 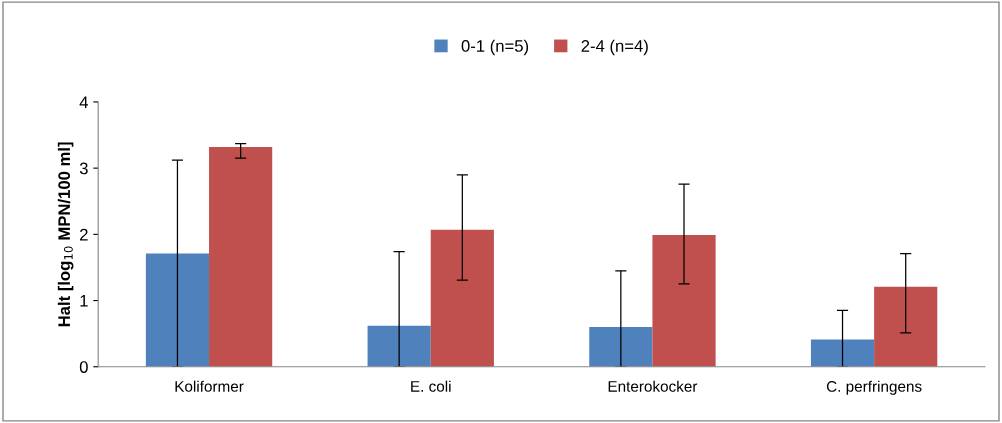 I want to click on x-tick-label: E. coli, so click(x=431, y=386).